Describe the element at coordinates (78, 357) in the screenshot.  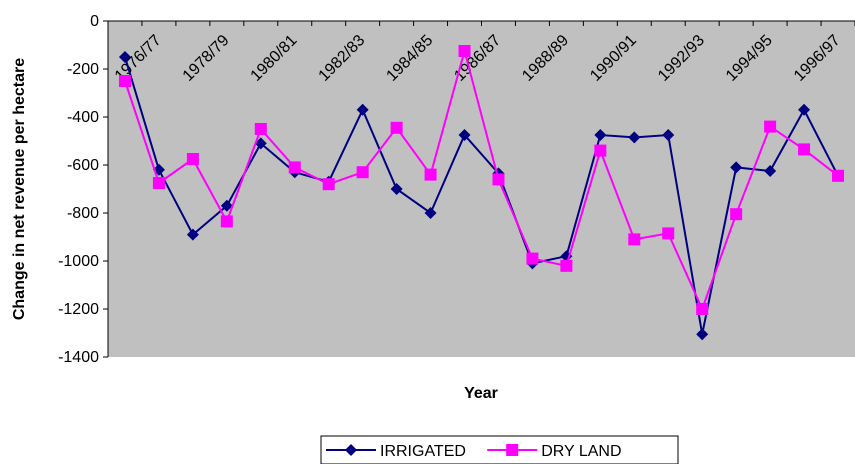
I see `y-tick-label: -1400` at that location.